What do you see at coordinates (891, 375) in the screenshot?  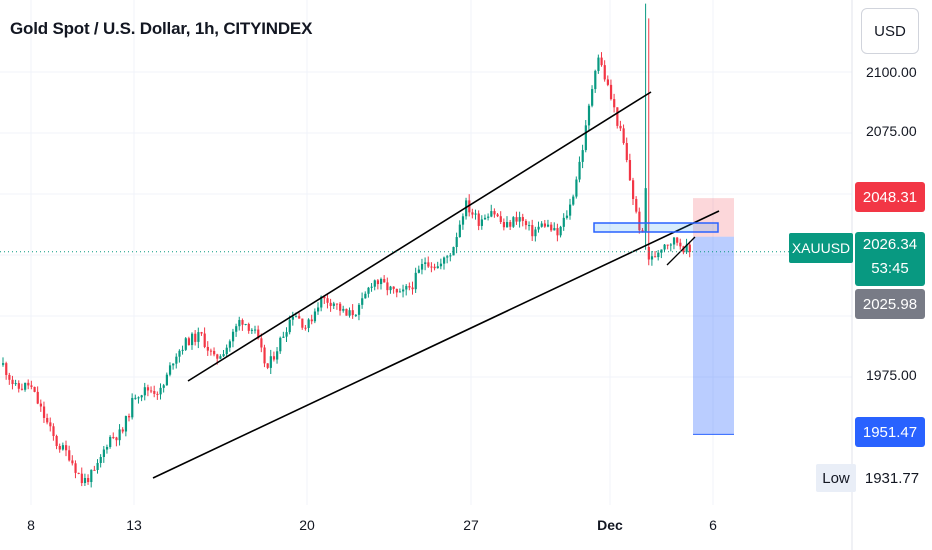 I see `price-tick-1975: 1975.00` at bounding box center [891, 375].